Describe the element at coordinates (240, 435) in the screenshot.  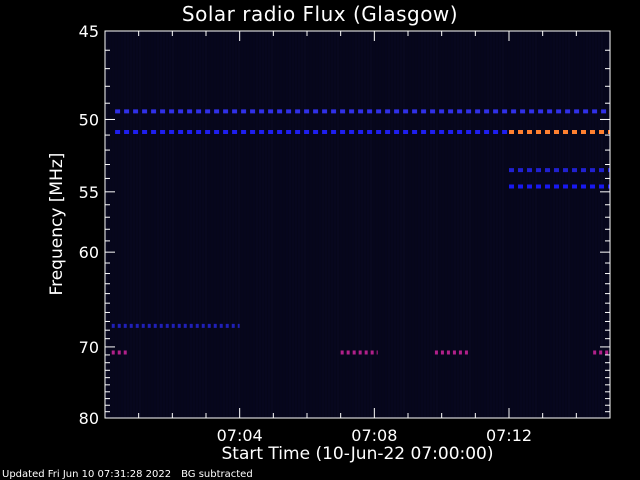
I see `x-tick-label: 07:04` at that location.